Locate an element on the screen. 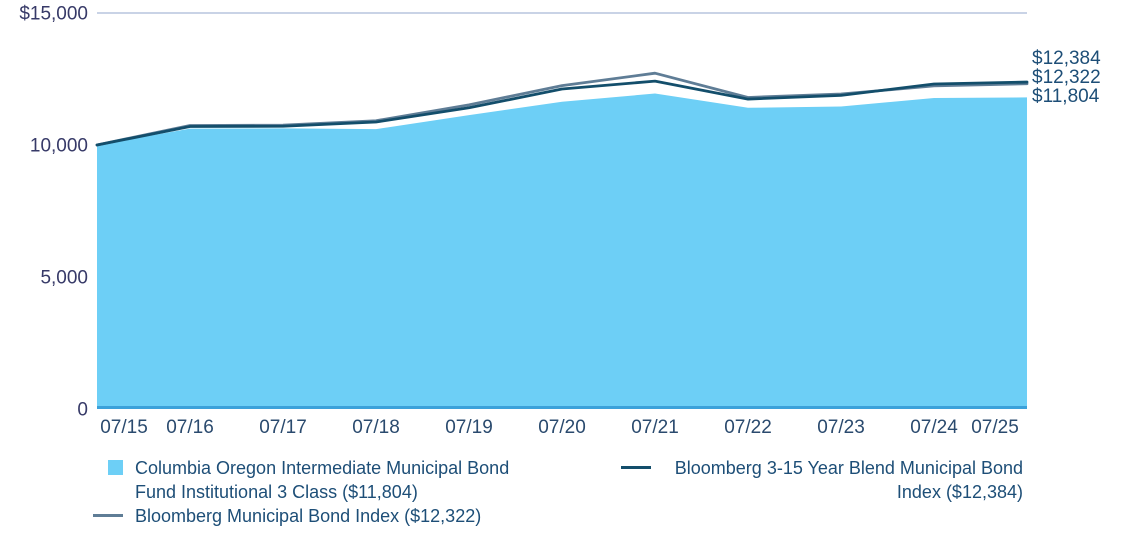 Image resolution: width=1121 pixels, height=538 pixels. x-tick-label: 07/21 is located at coordinates (655, 427).